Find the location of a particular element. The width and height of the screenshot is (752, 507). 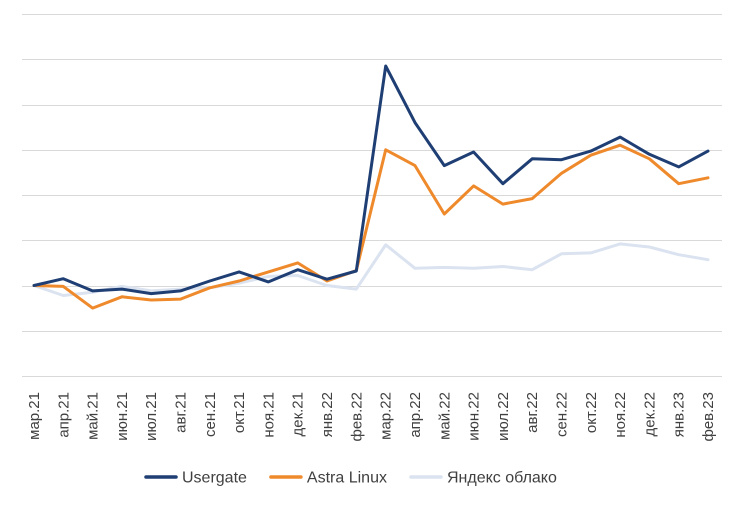

x-tick-label: апр.22 is located at coordinates (415, 415).